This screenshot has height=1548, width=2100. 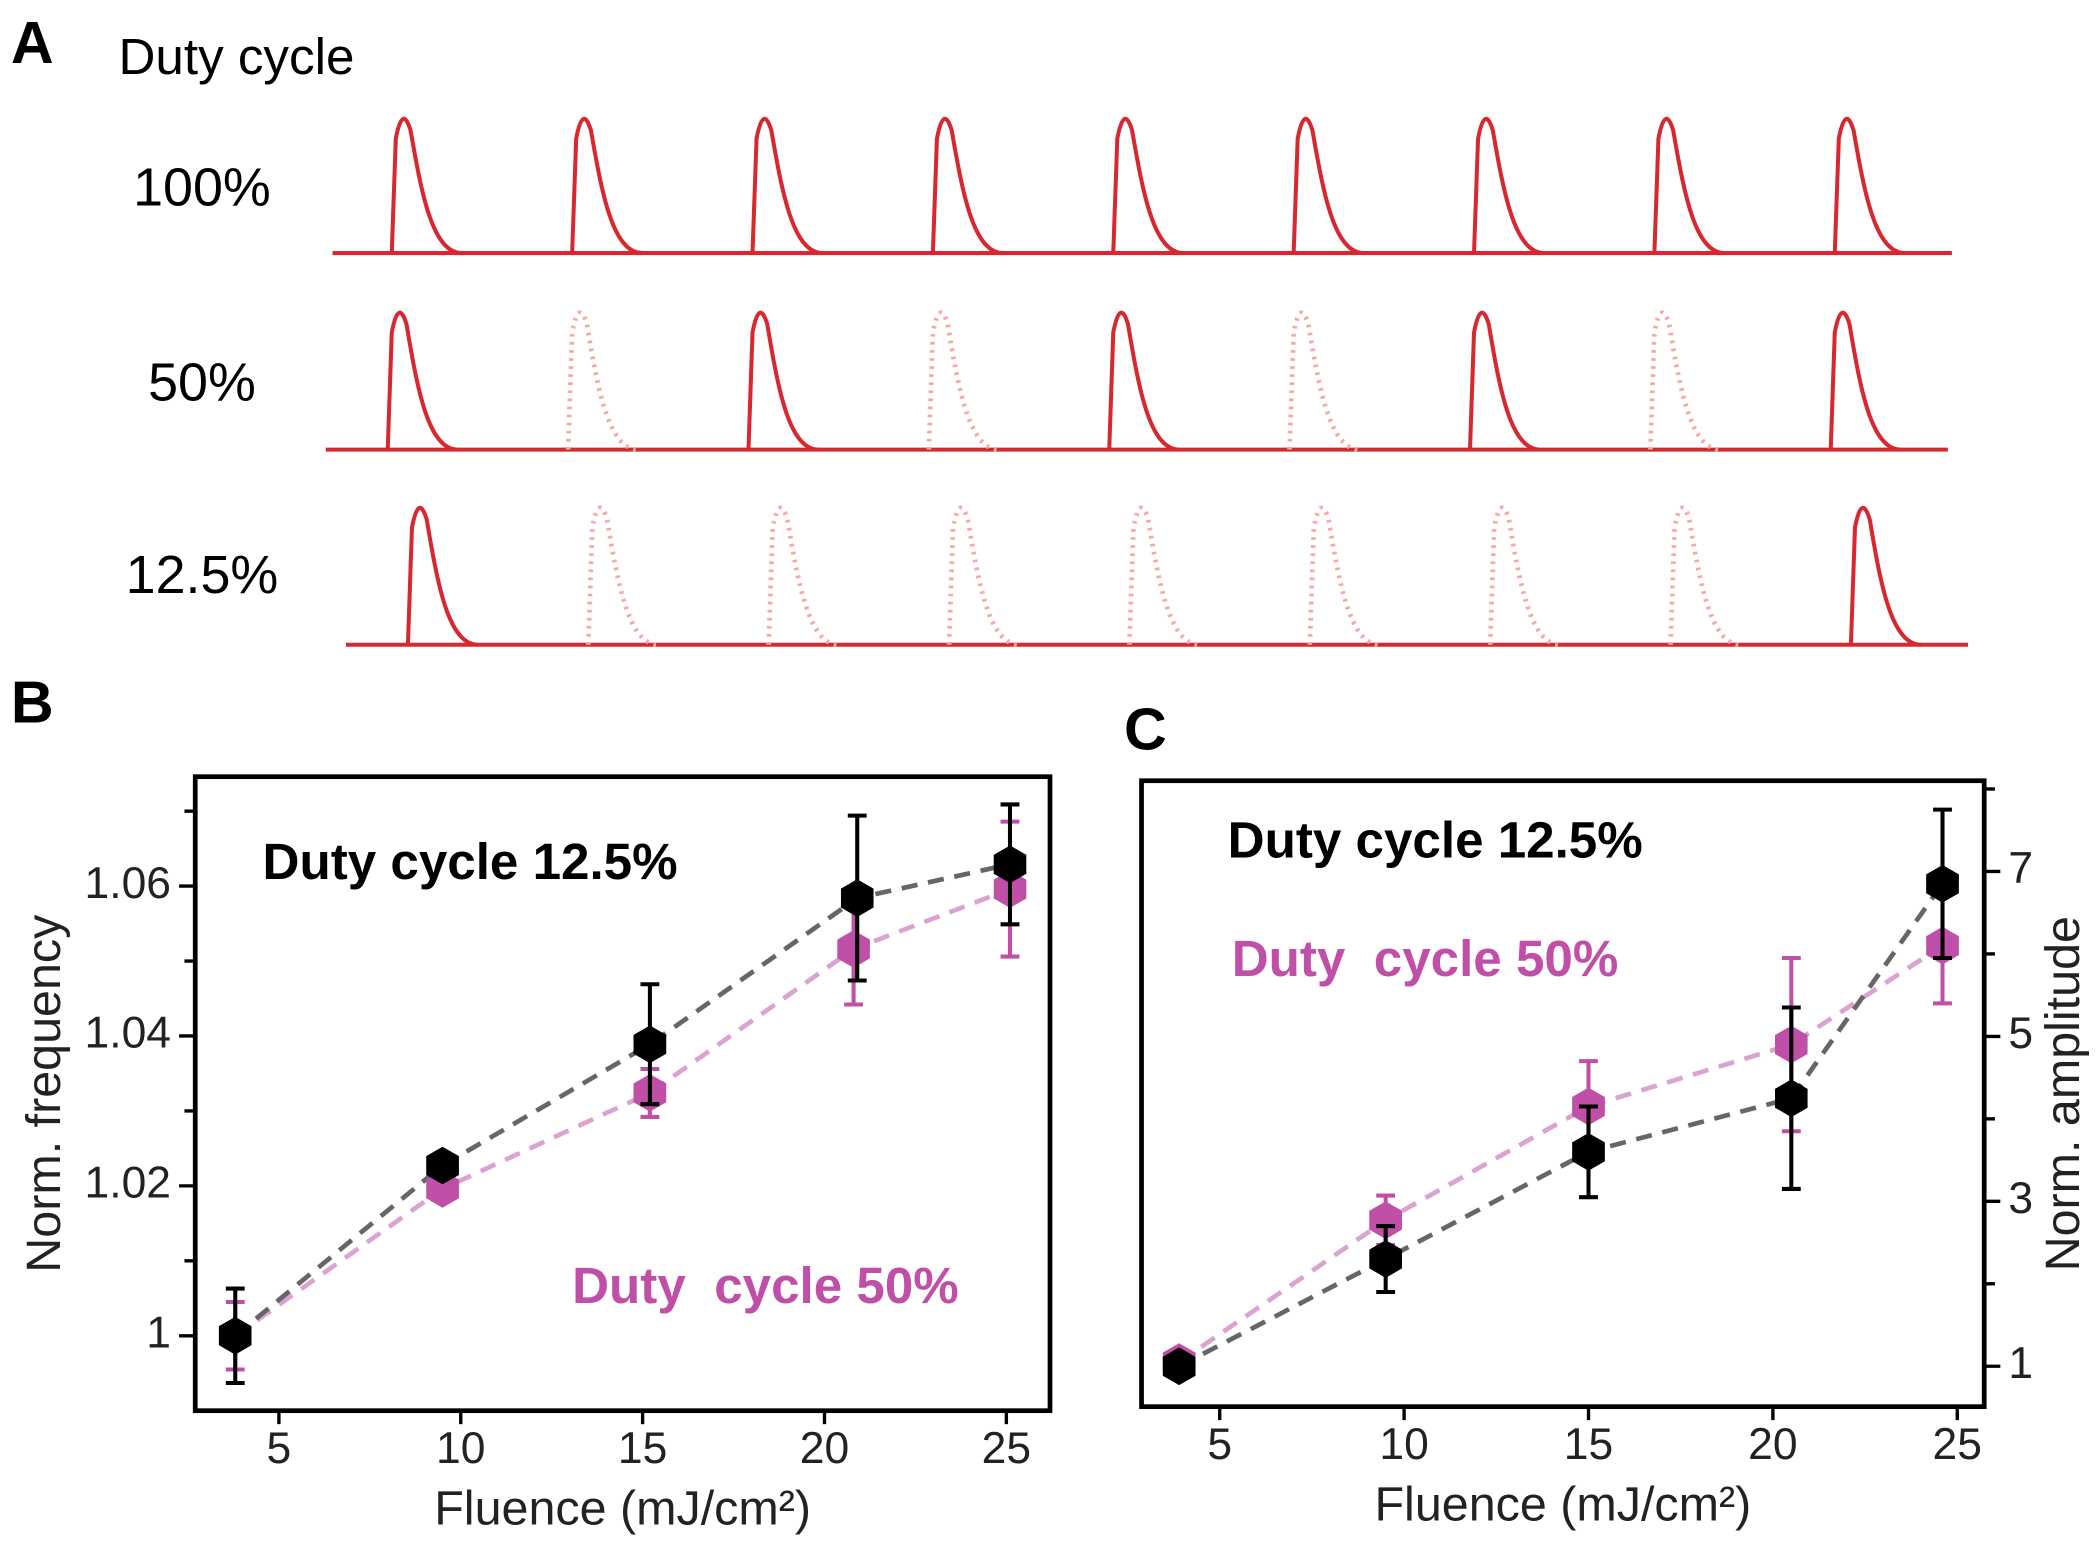 I want to click on panel-title: Duty cycle, so click(x=237, y=56).